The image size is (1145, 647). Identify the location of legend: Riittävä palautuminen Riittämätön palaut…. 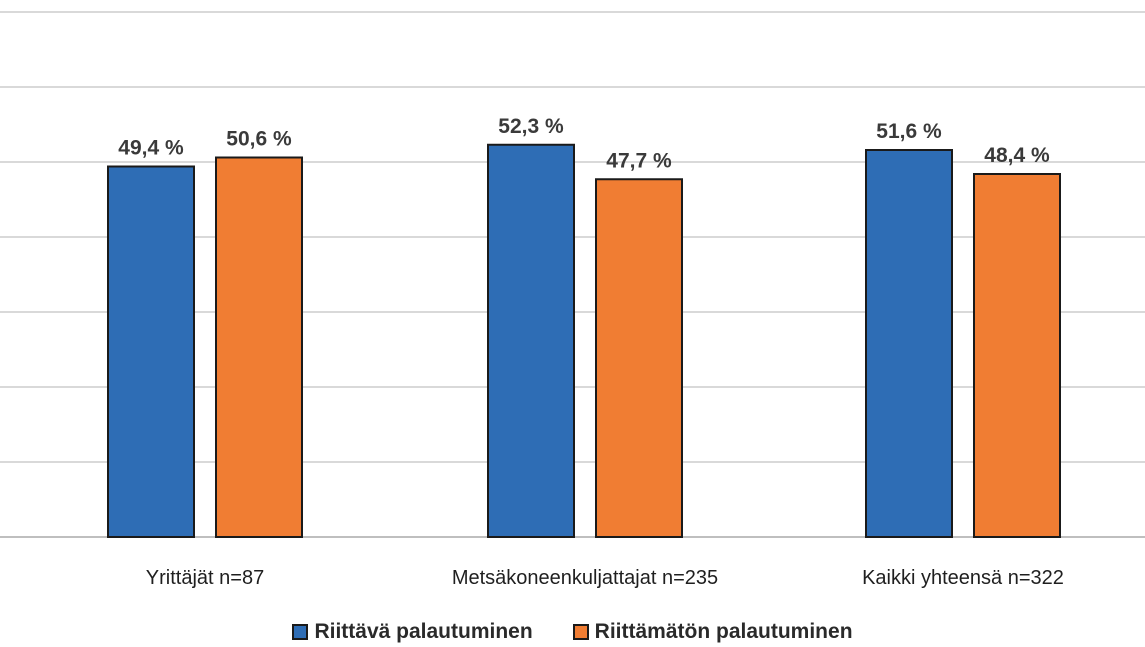
(572, 632).